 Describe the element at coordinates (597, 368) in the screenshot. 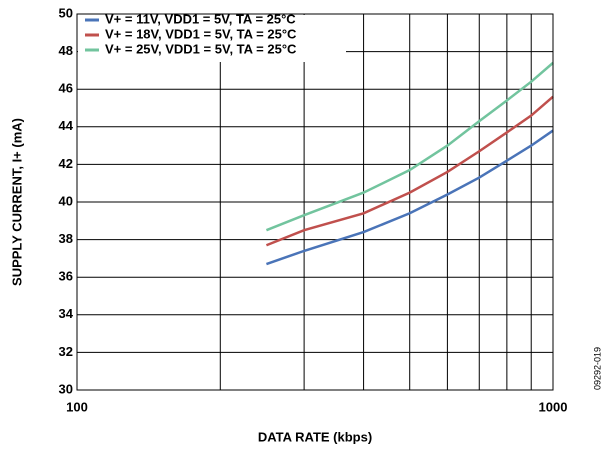

I see `figure-id: 09292-019` at that location.